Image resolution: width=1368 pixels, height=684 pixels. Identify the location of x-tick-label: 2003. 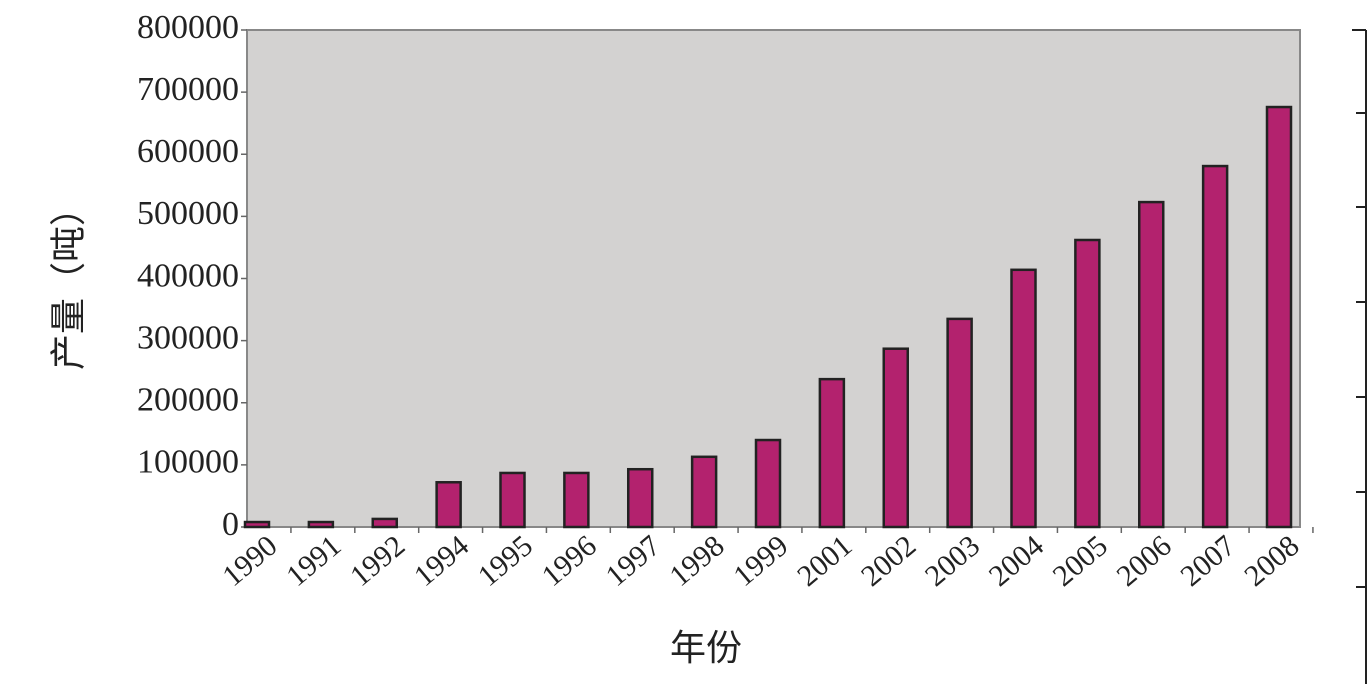
(952, 561).